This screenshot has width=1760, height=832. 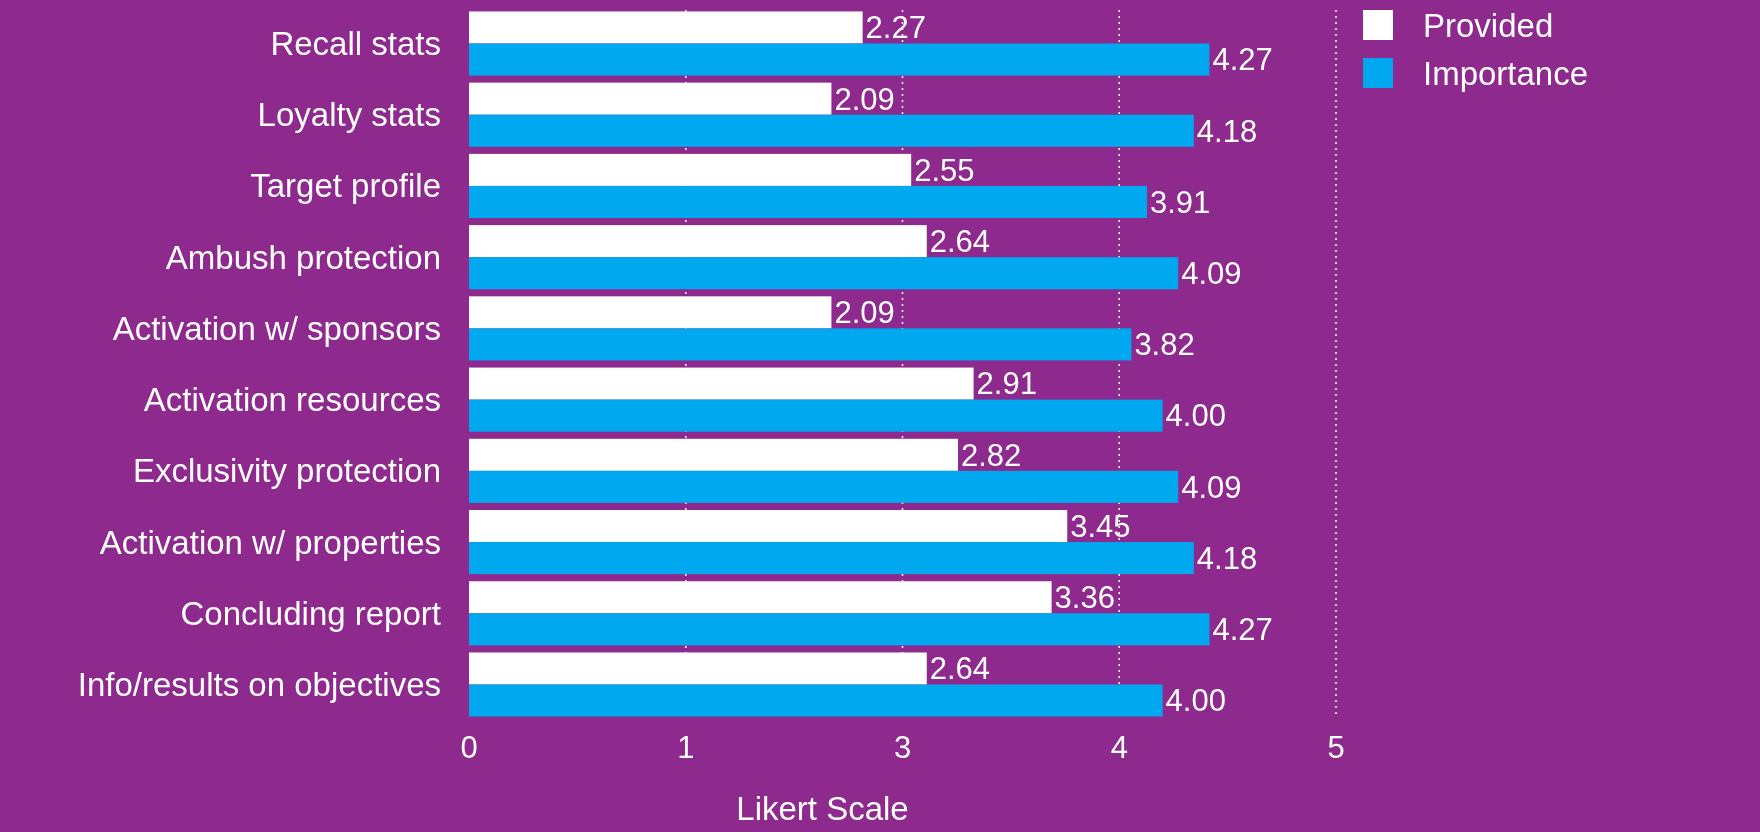 I want to click on data-label: 3.36, so click(x=1084, y=598).